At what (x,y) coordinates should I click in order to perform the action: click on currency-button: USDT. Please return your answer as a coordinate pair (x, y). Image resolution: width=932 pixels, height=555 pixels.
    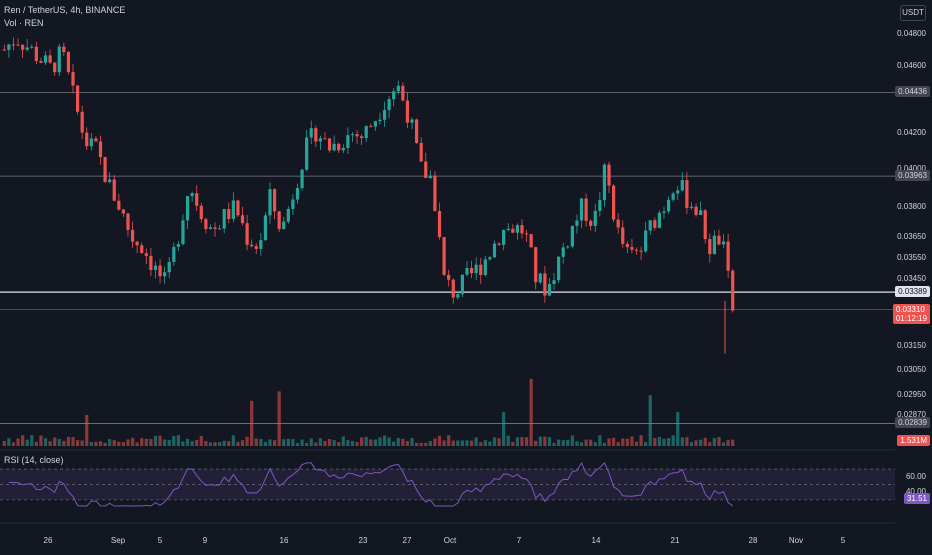
    Looking at the image, I should click on (913, 13).